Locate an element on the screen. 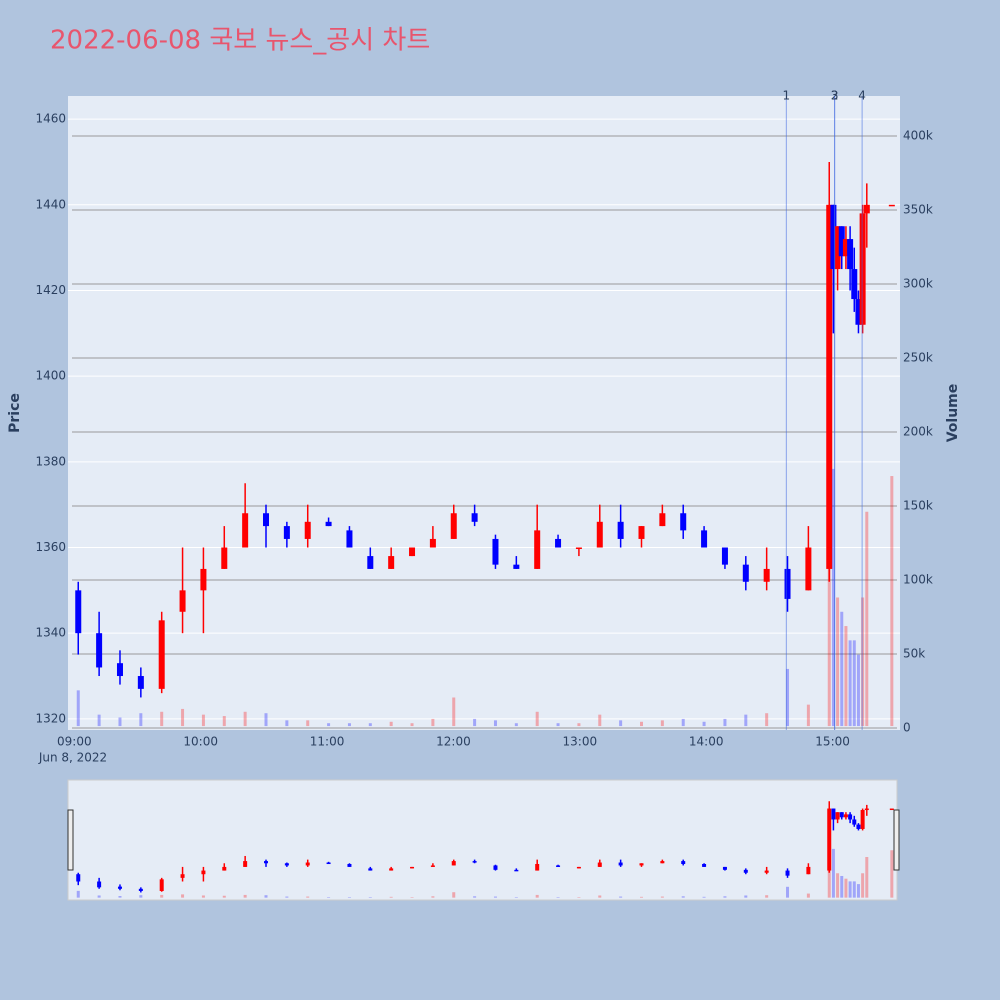 Image resolution: width=1000 pixels, height=1000 pixels. x-tick-label: 15:00 is located at coordinates (832, 742).